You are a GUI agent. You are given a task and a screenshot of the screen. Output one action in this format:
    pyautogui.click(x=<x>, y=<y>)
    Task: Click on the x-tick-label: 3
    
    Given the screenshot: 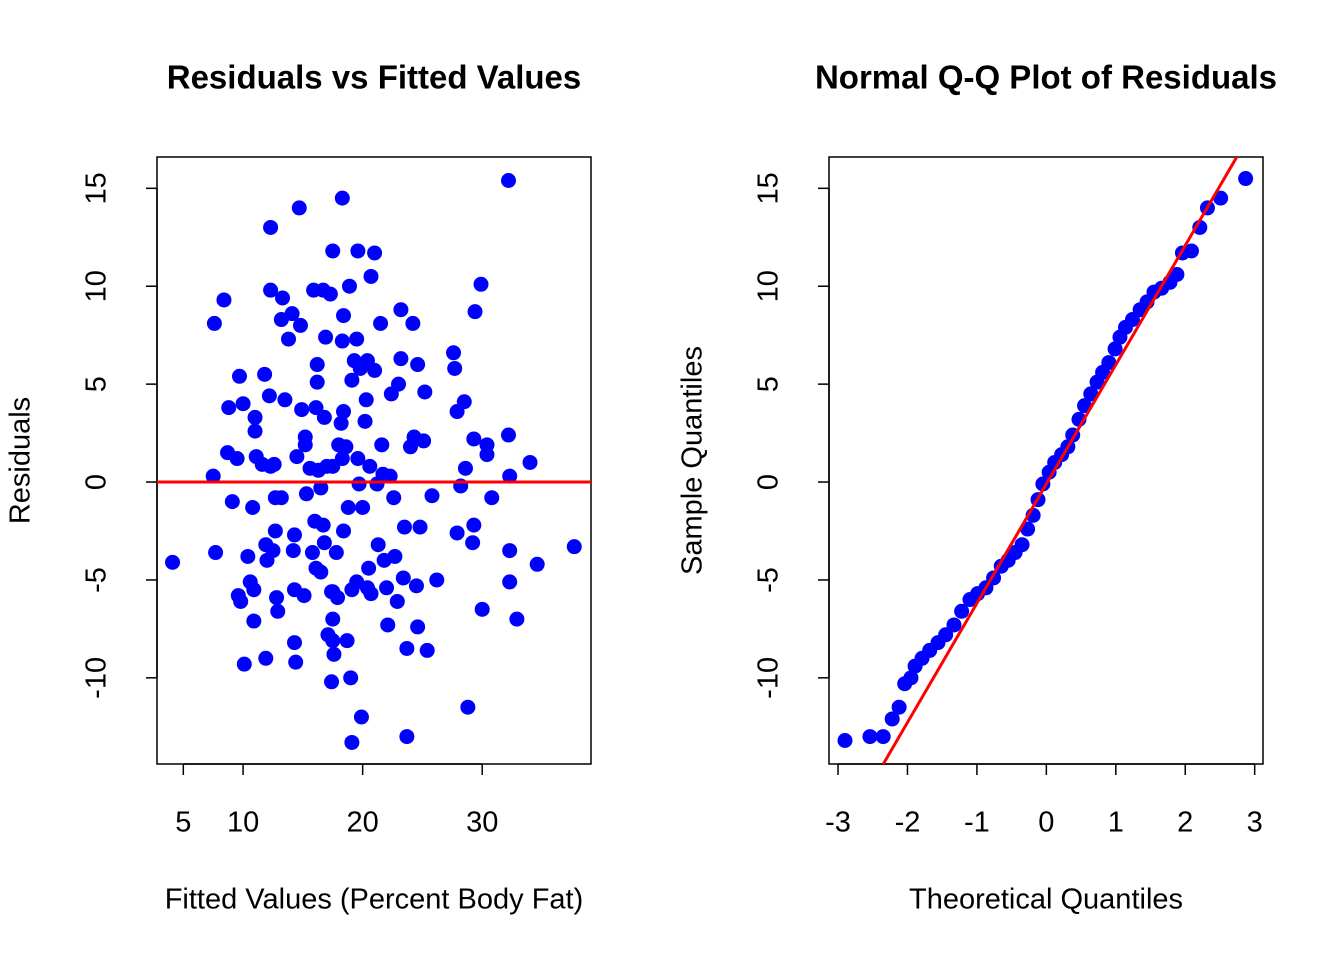 What is the action you would take?
    pyautogui.click(x=1255, y=823)
    